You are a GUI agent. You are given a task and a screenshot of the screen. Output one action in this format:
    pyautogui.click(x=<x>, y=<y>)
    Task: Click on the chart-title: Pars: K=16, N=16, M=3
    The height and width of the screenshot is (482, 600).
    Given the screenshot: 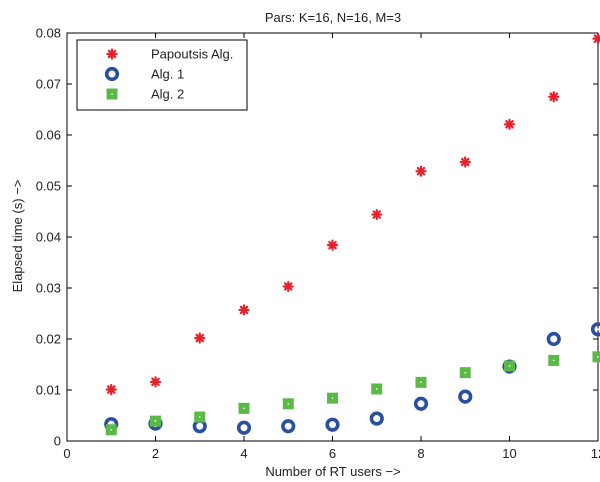 What is the action you would take?
    pyautogui.click(x=333, y=17)
    